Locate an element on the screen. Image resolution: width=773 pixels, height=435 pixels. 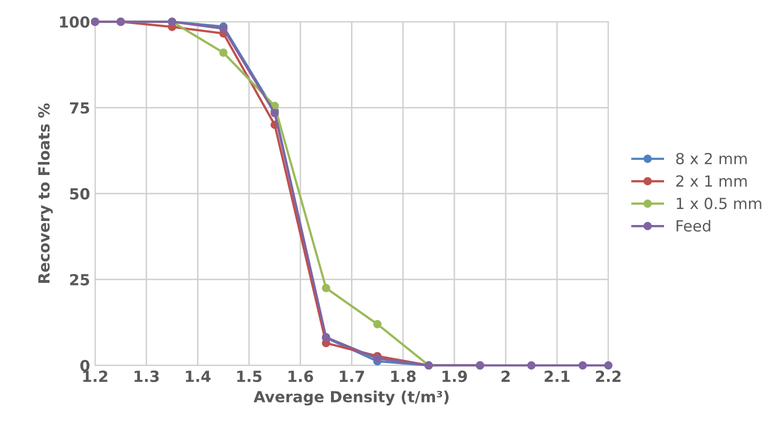
y-tick-label: 75 is located at coordinates (80, 108).